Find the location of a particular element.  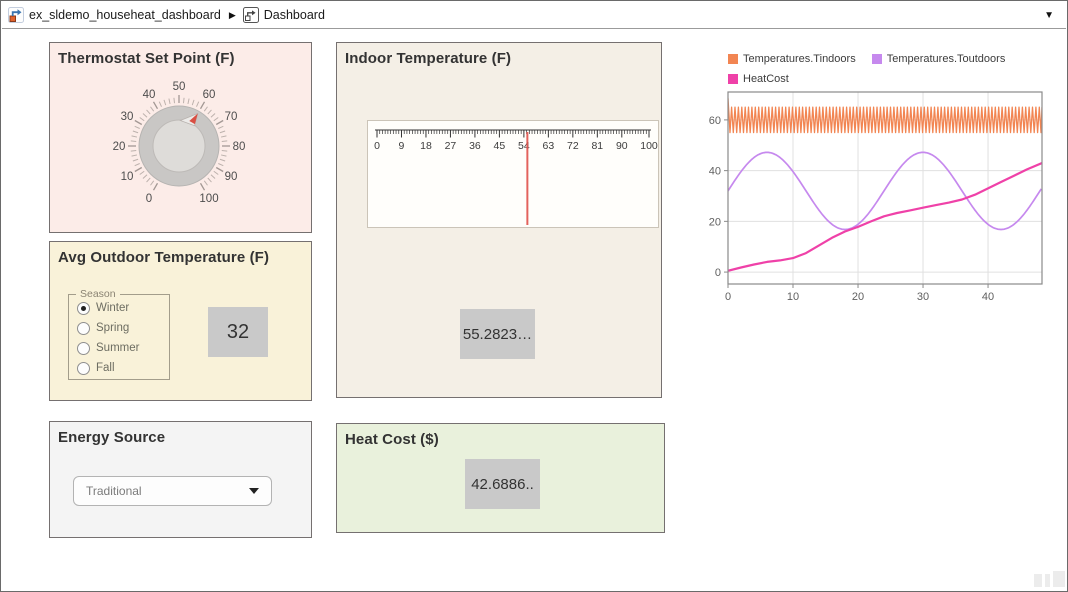

svg-text: 54 is located at coordinates (524, 146).